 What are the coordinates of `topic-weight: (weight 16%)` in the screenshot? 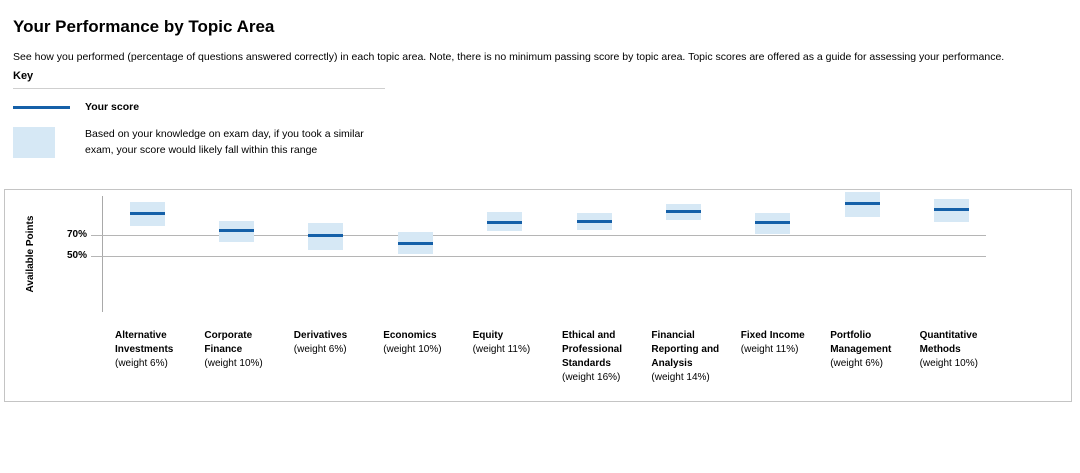 It's located at (591, 377).